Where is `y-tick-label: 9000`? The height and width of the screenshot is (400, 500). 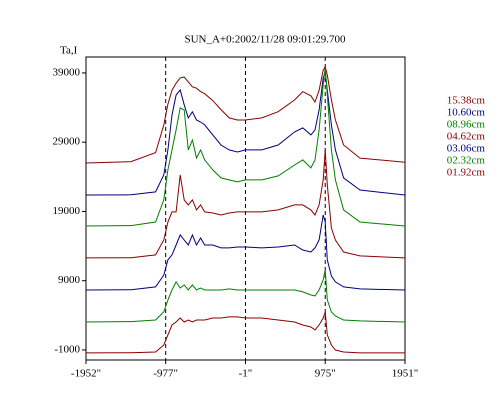
y-tick-label: 9000 is located at coordinates (69, 280).